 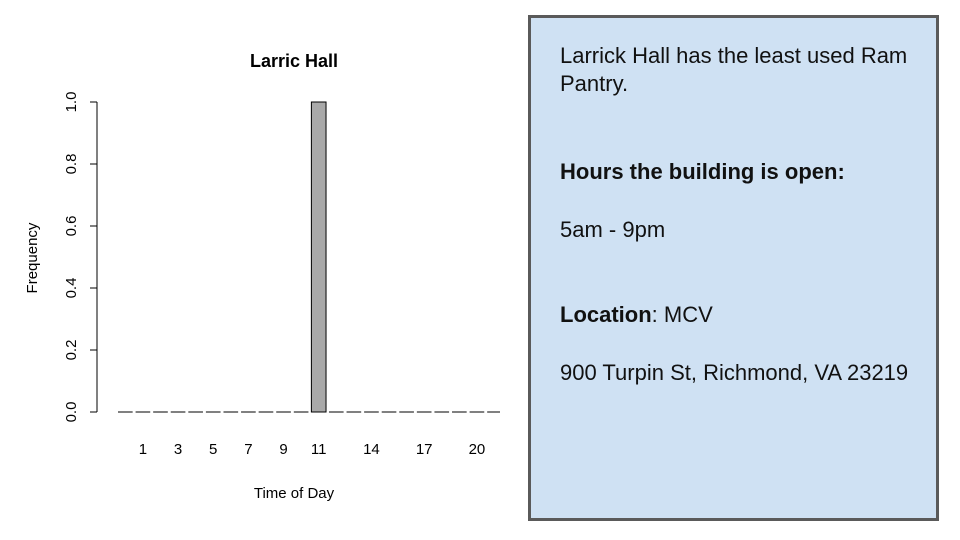 What do you see at coordinates (294, 61) in the screenshot?
I see `chart-title: Larric Hall` at bounding box center [294, 61].